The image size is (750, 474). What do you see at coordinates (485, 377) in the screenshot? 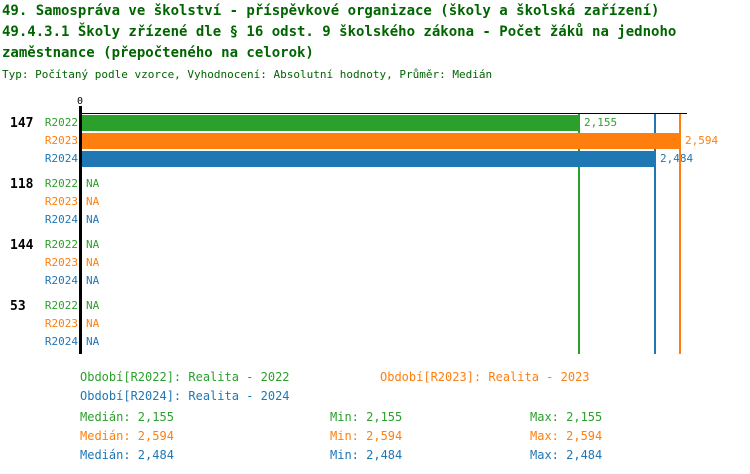
I see `legend-item-r2023: Období[R2023]: Realita - 2023` at bounding box center [485, 377].